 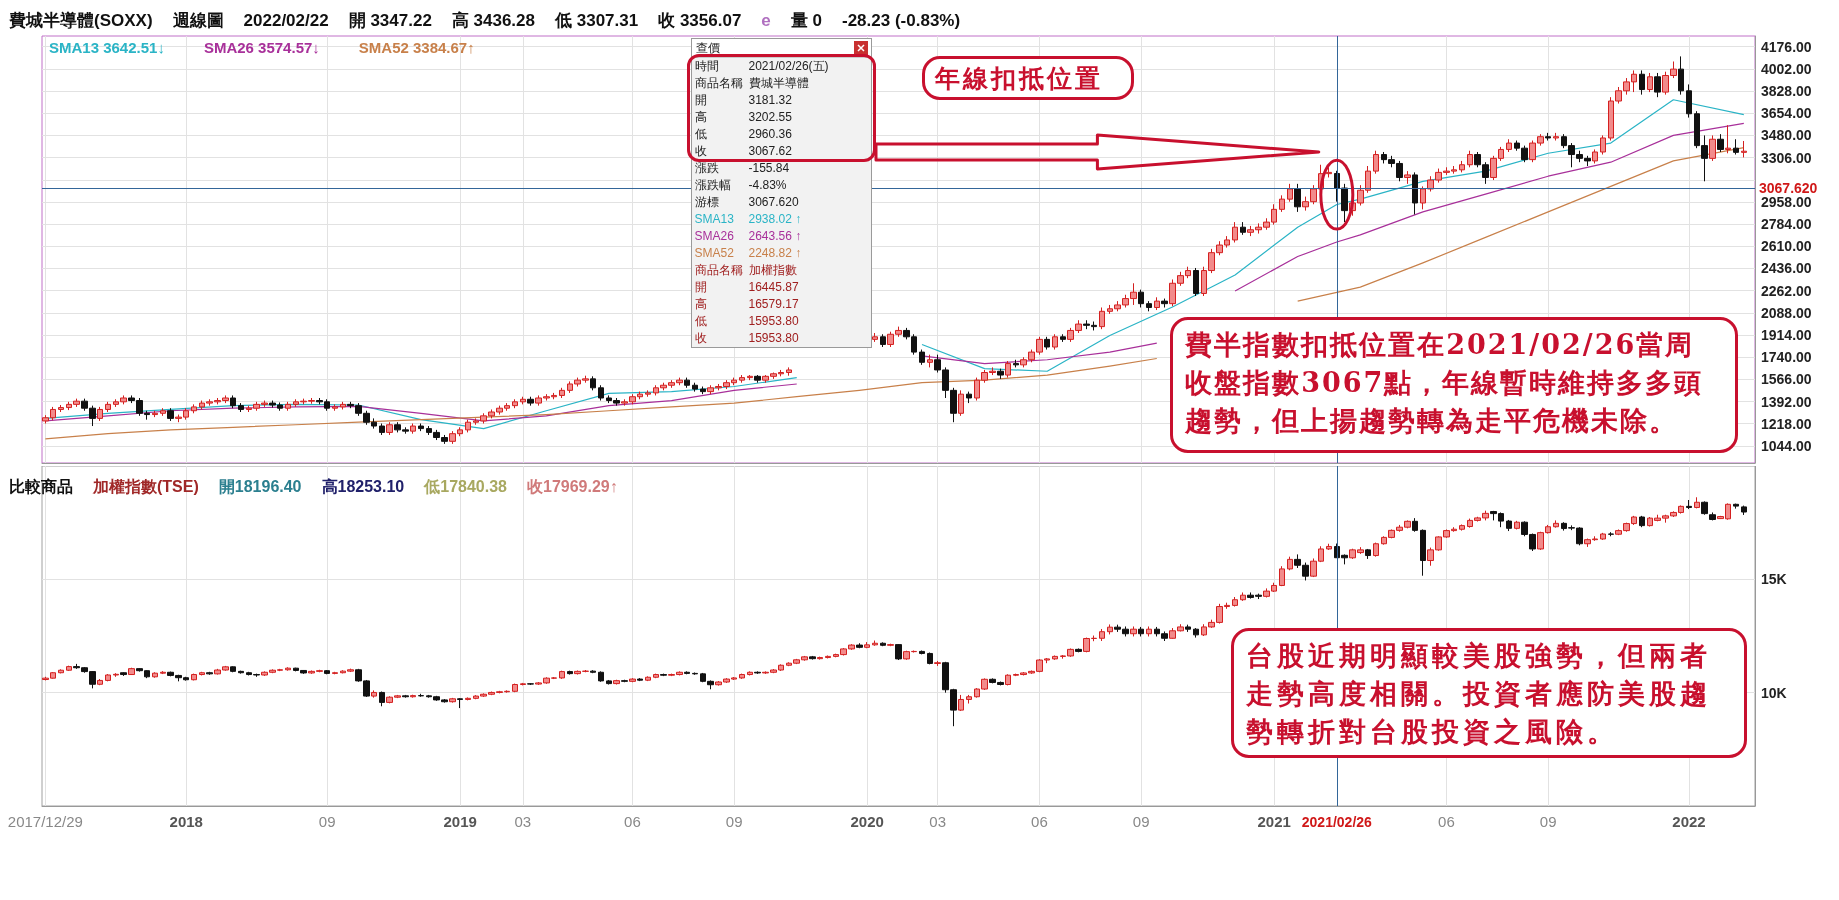 I want to click on annotation: 漲跌幅, so click(x=713, y=185).